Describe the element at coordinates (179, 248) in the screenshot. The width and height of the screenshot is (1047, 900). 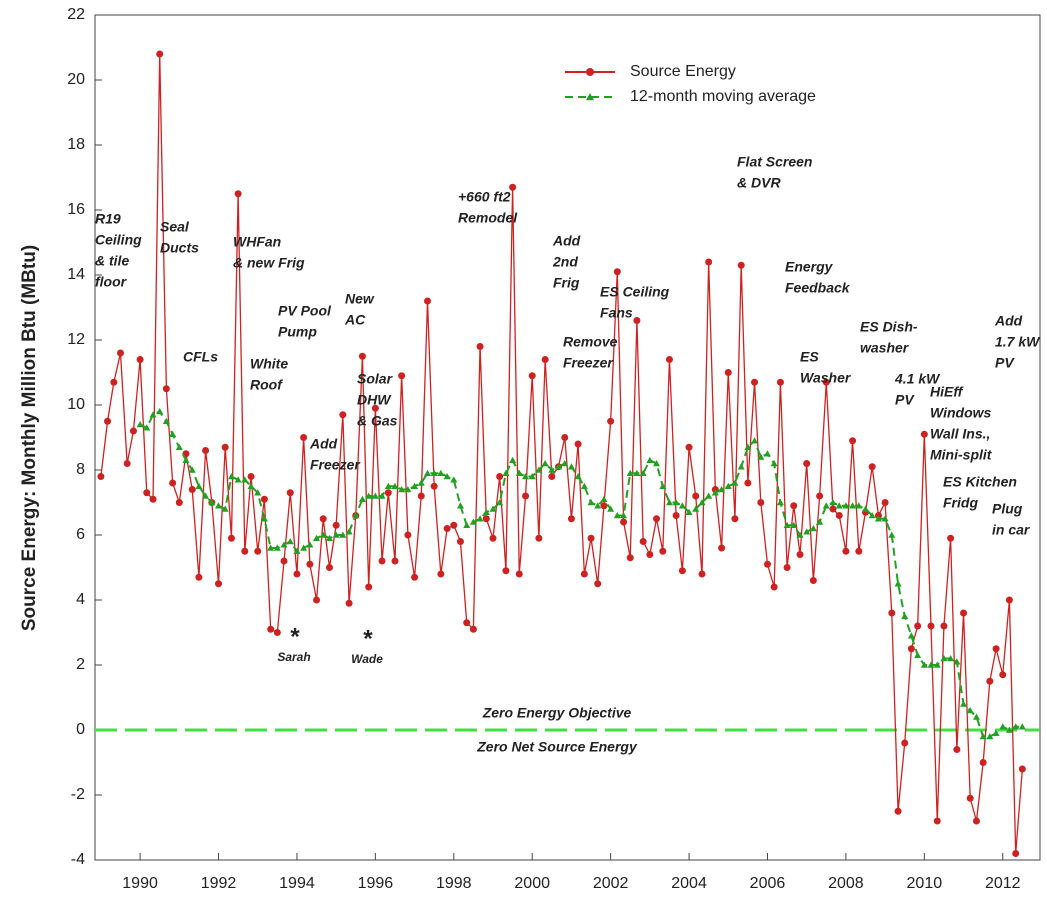
I see `annotation: Ducts` at that location.